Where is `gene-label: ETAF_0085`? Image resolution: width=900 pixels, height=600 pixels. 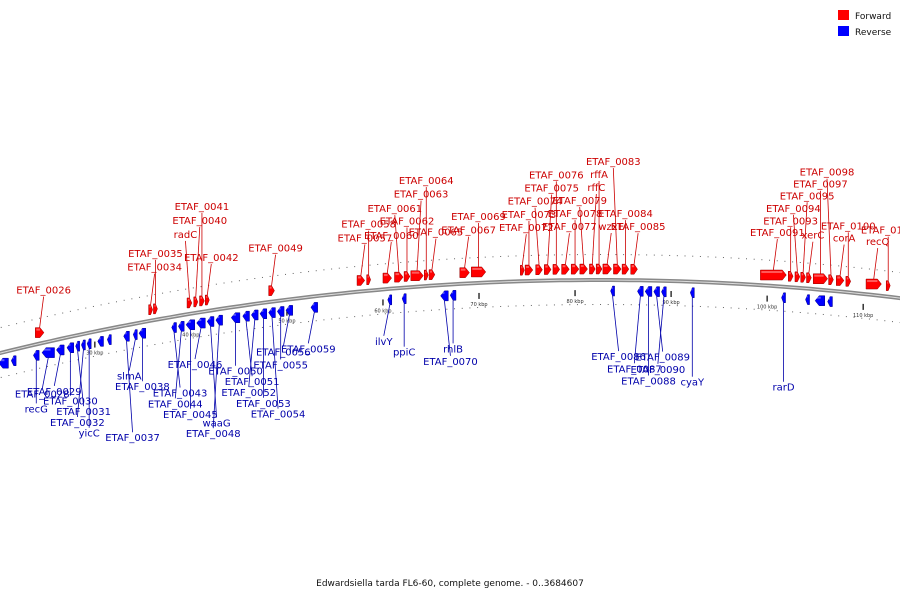 gene-label: ETAF_0085 is located at coordinates (638, 227).